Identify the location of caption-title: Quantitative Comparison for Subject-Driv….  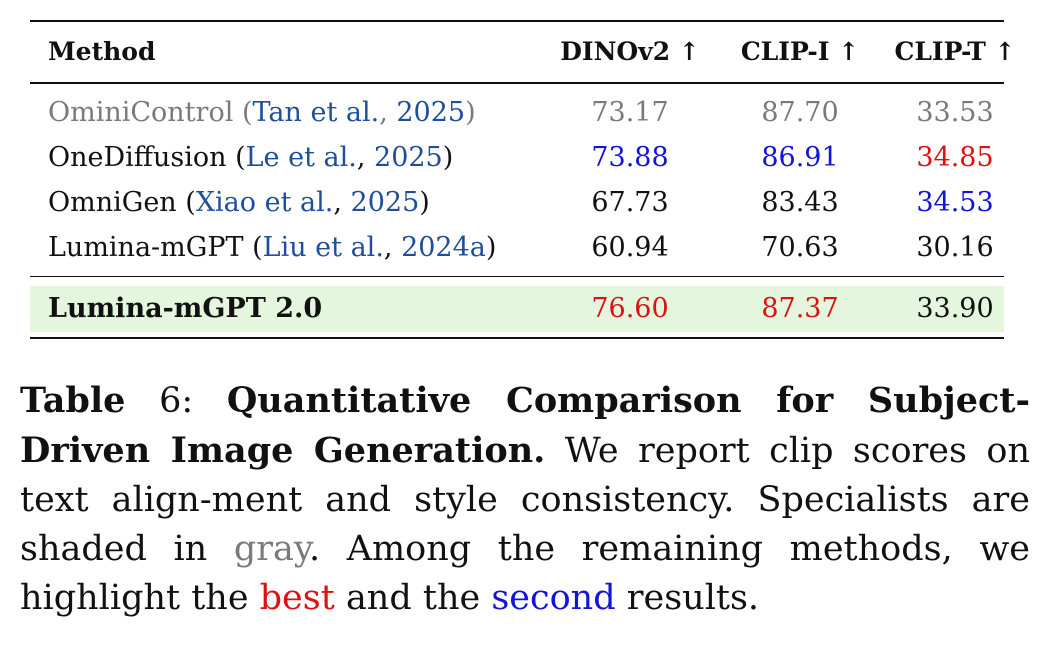
(525, 425).